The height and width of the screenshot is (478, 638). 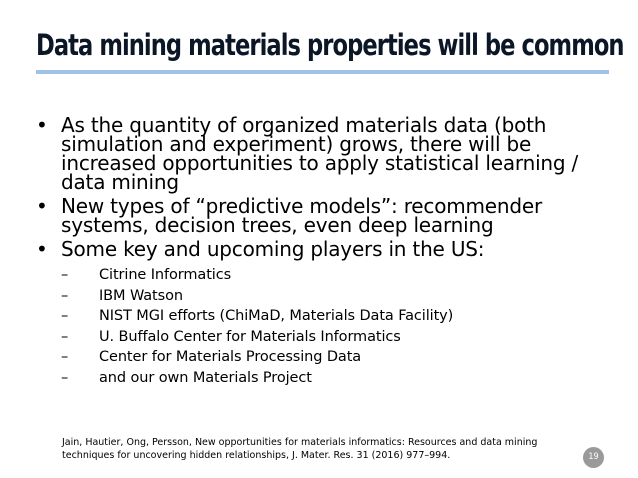 I want to click on sub-bullet-item: – IBM Watson, so click(x=333, y=296).